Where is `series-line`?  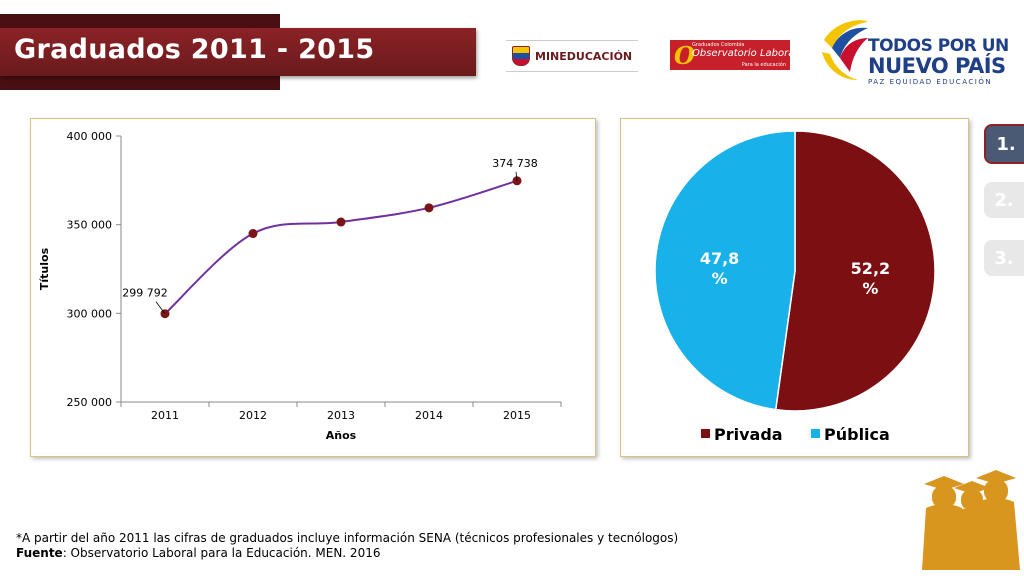 series-line is located at coordinates (341, 247).